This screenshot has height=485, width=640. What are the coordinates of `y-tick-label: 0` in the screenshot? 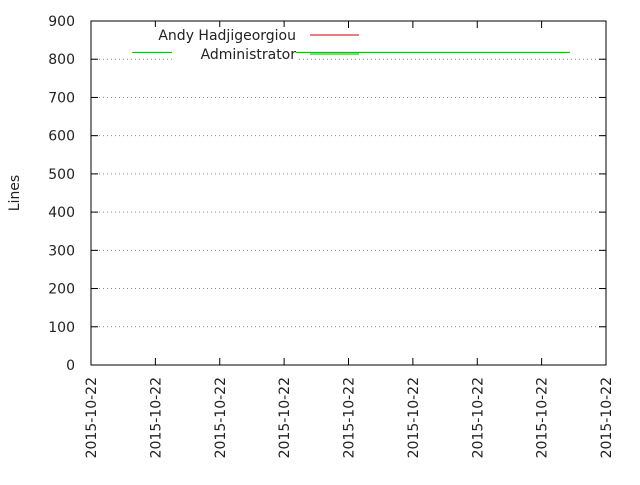 It's located at (70, 366).